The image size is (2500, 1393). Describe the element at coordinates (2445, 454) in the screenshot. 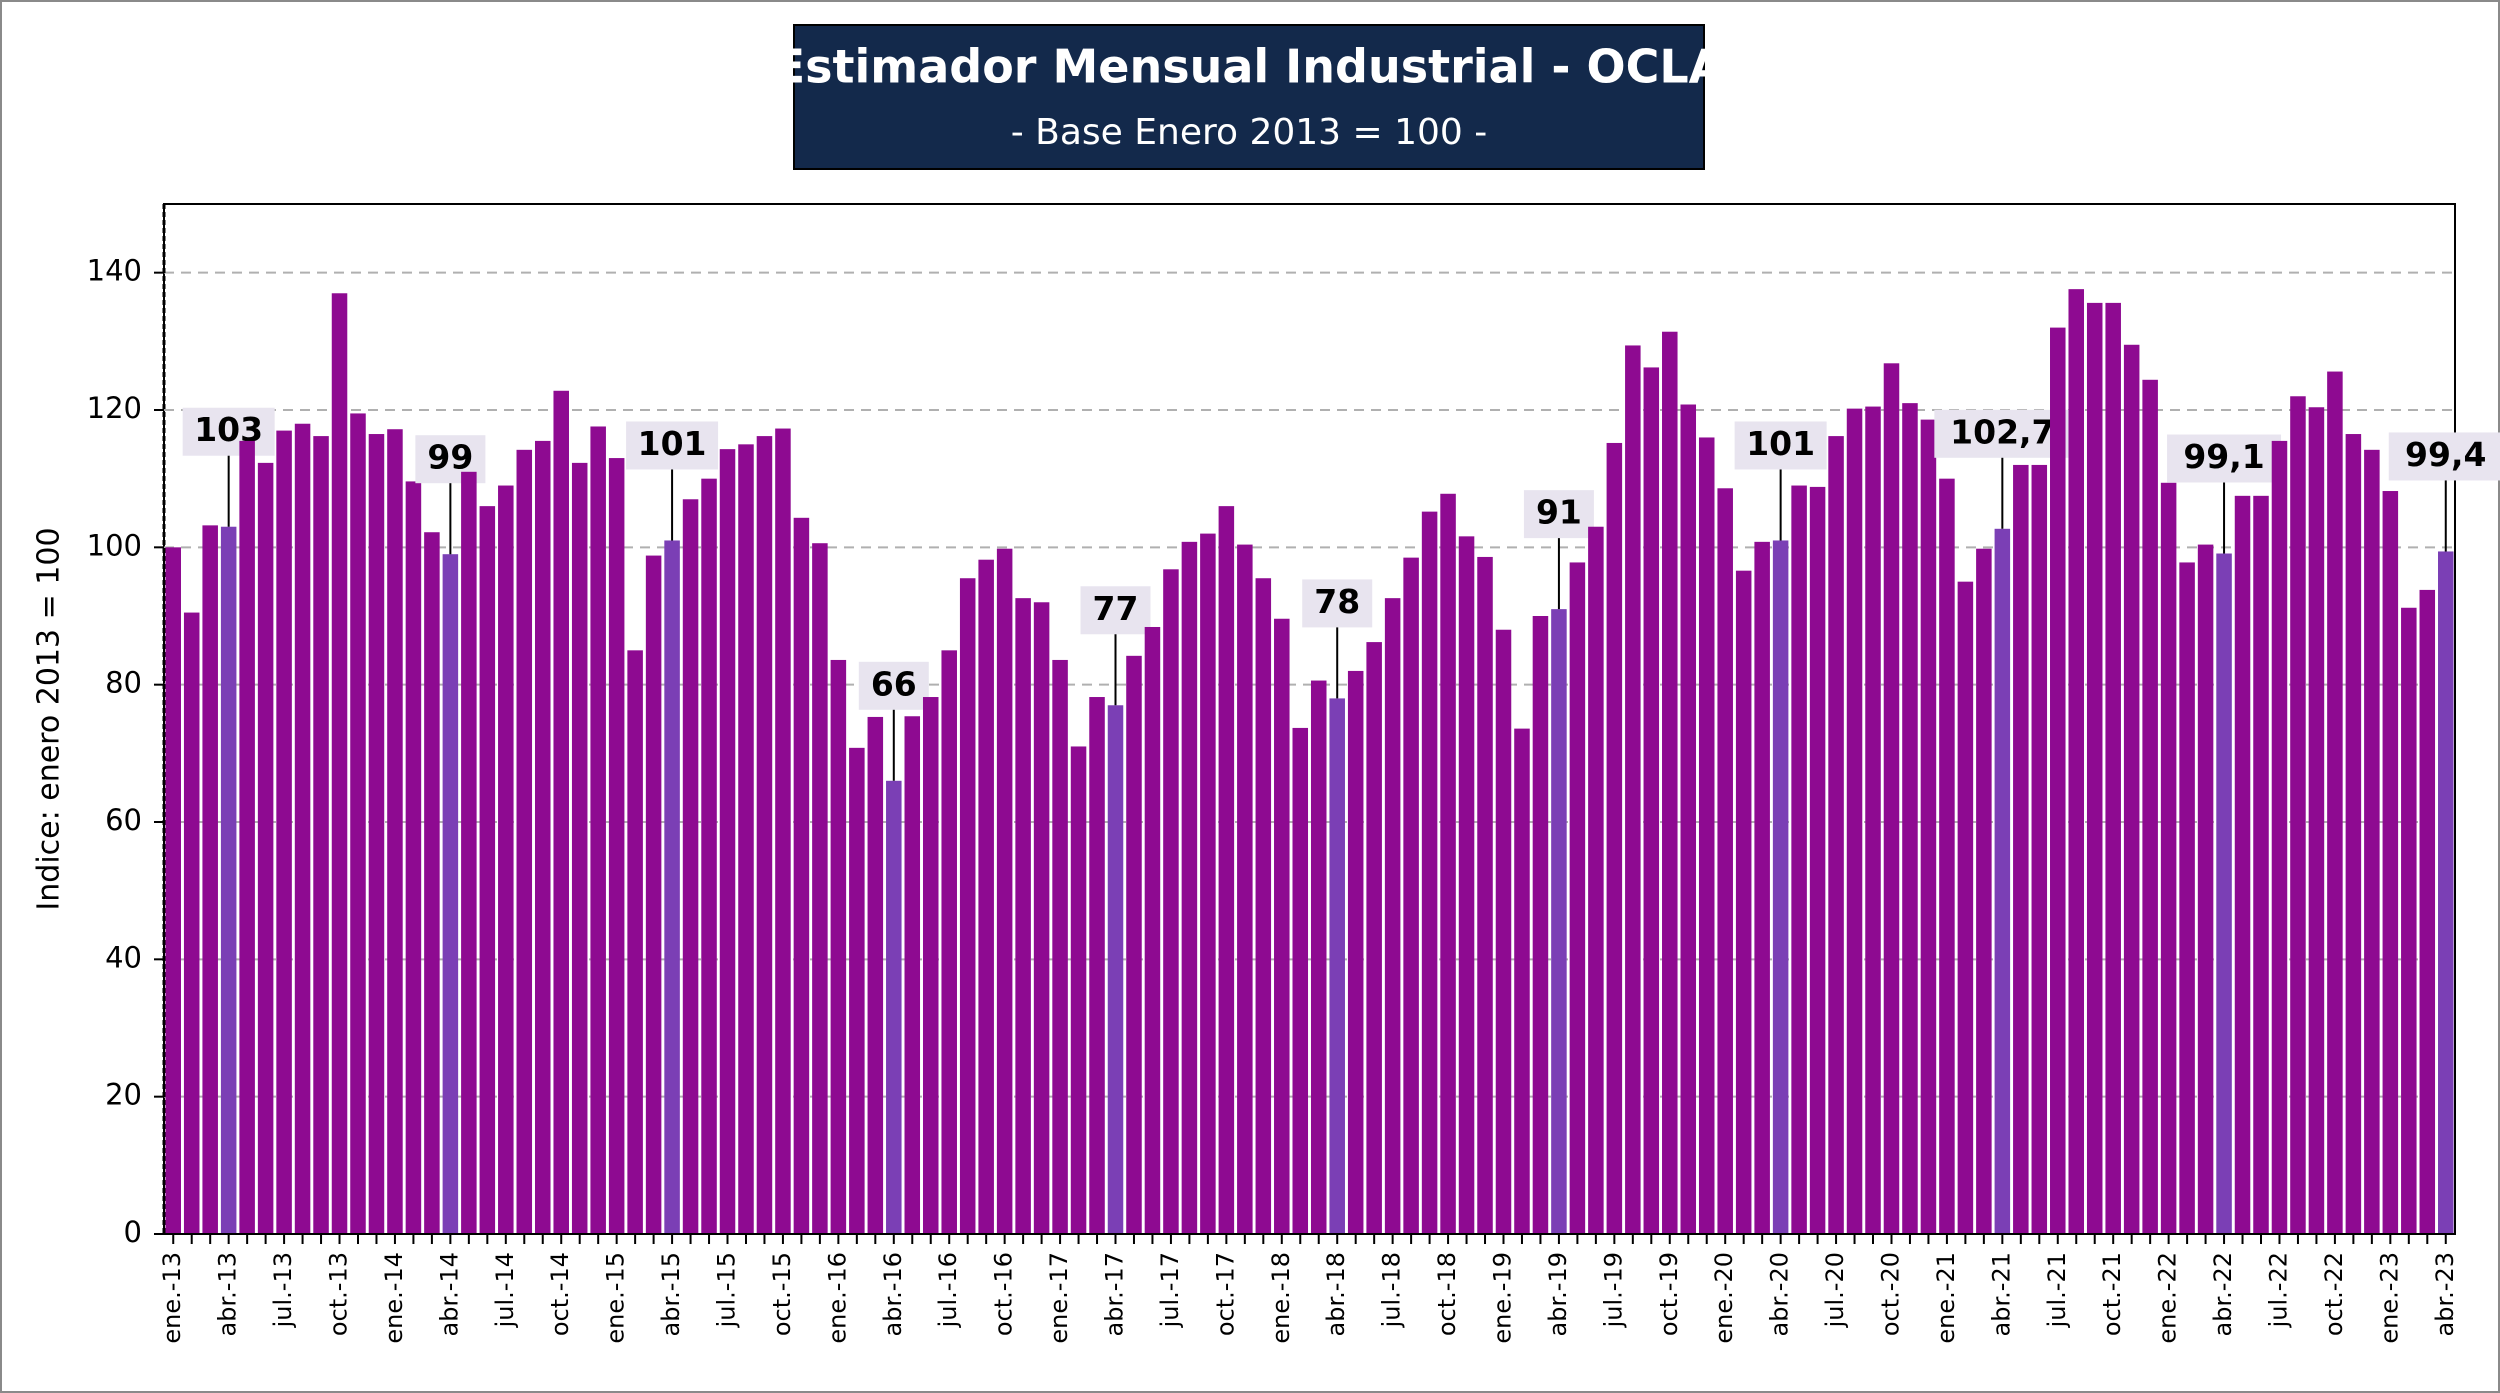

I see `data-label: 99,4` at that location.